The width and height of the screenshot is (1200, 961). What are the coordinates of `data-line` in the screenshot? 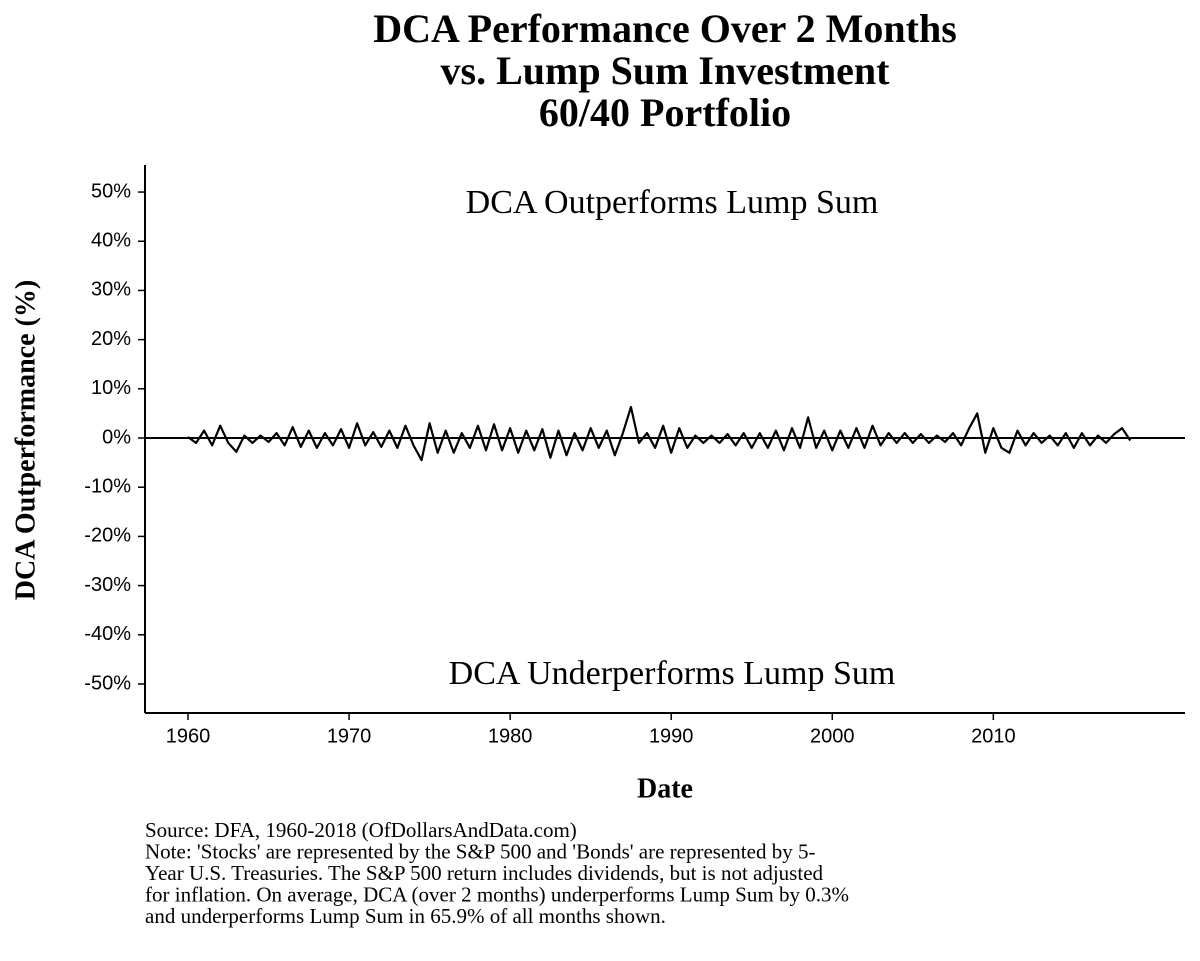 It's located at (659, 433).